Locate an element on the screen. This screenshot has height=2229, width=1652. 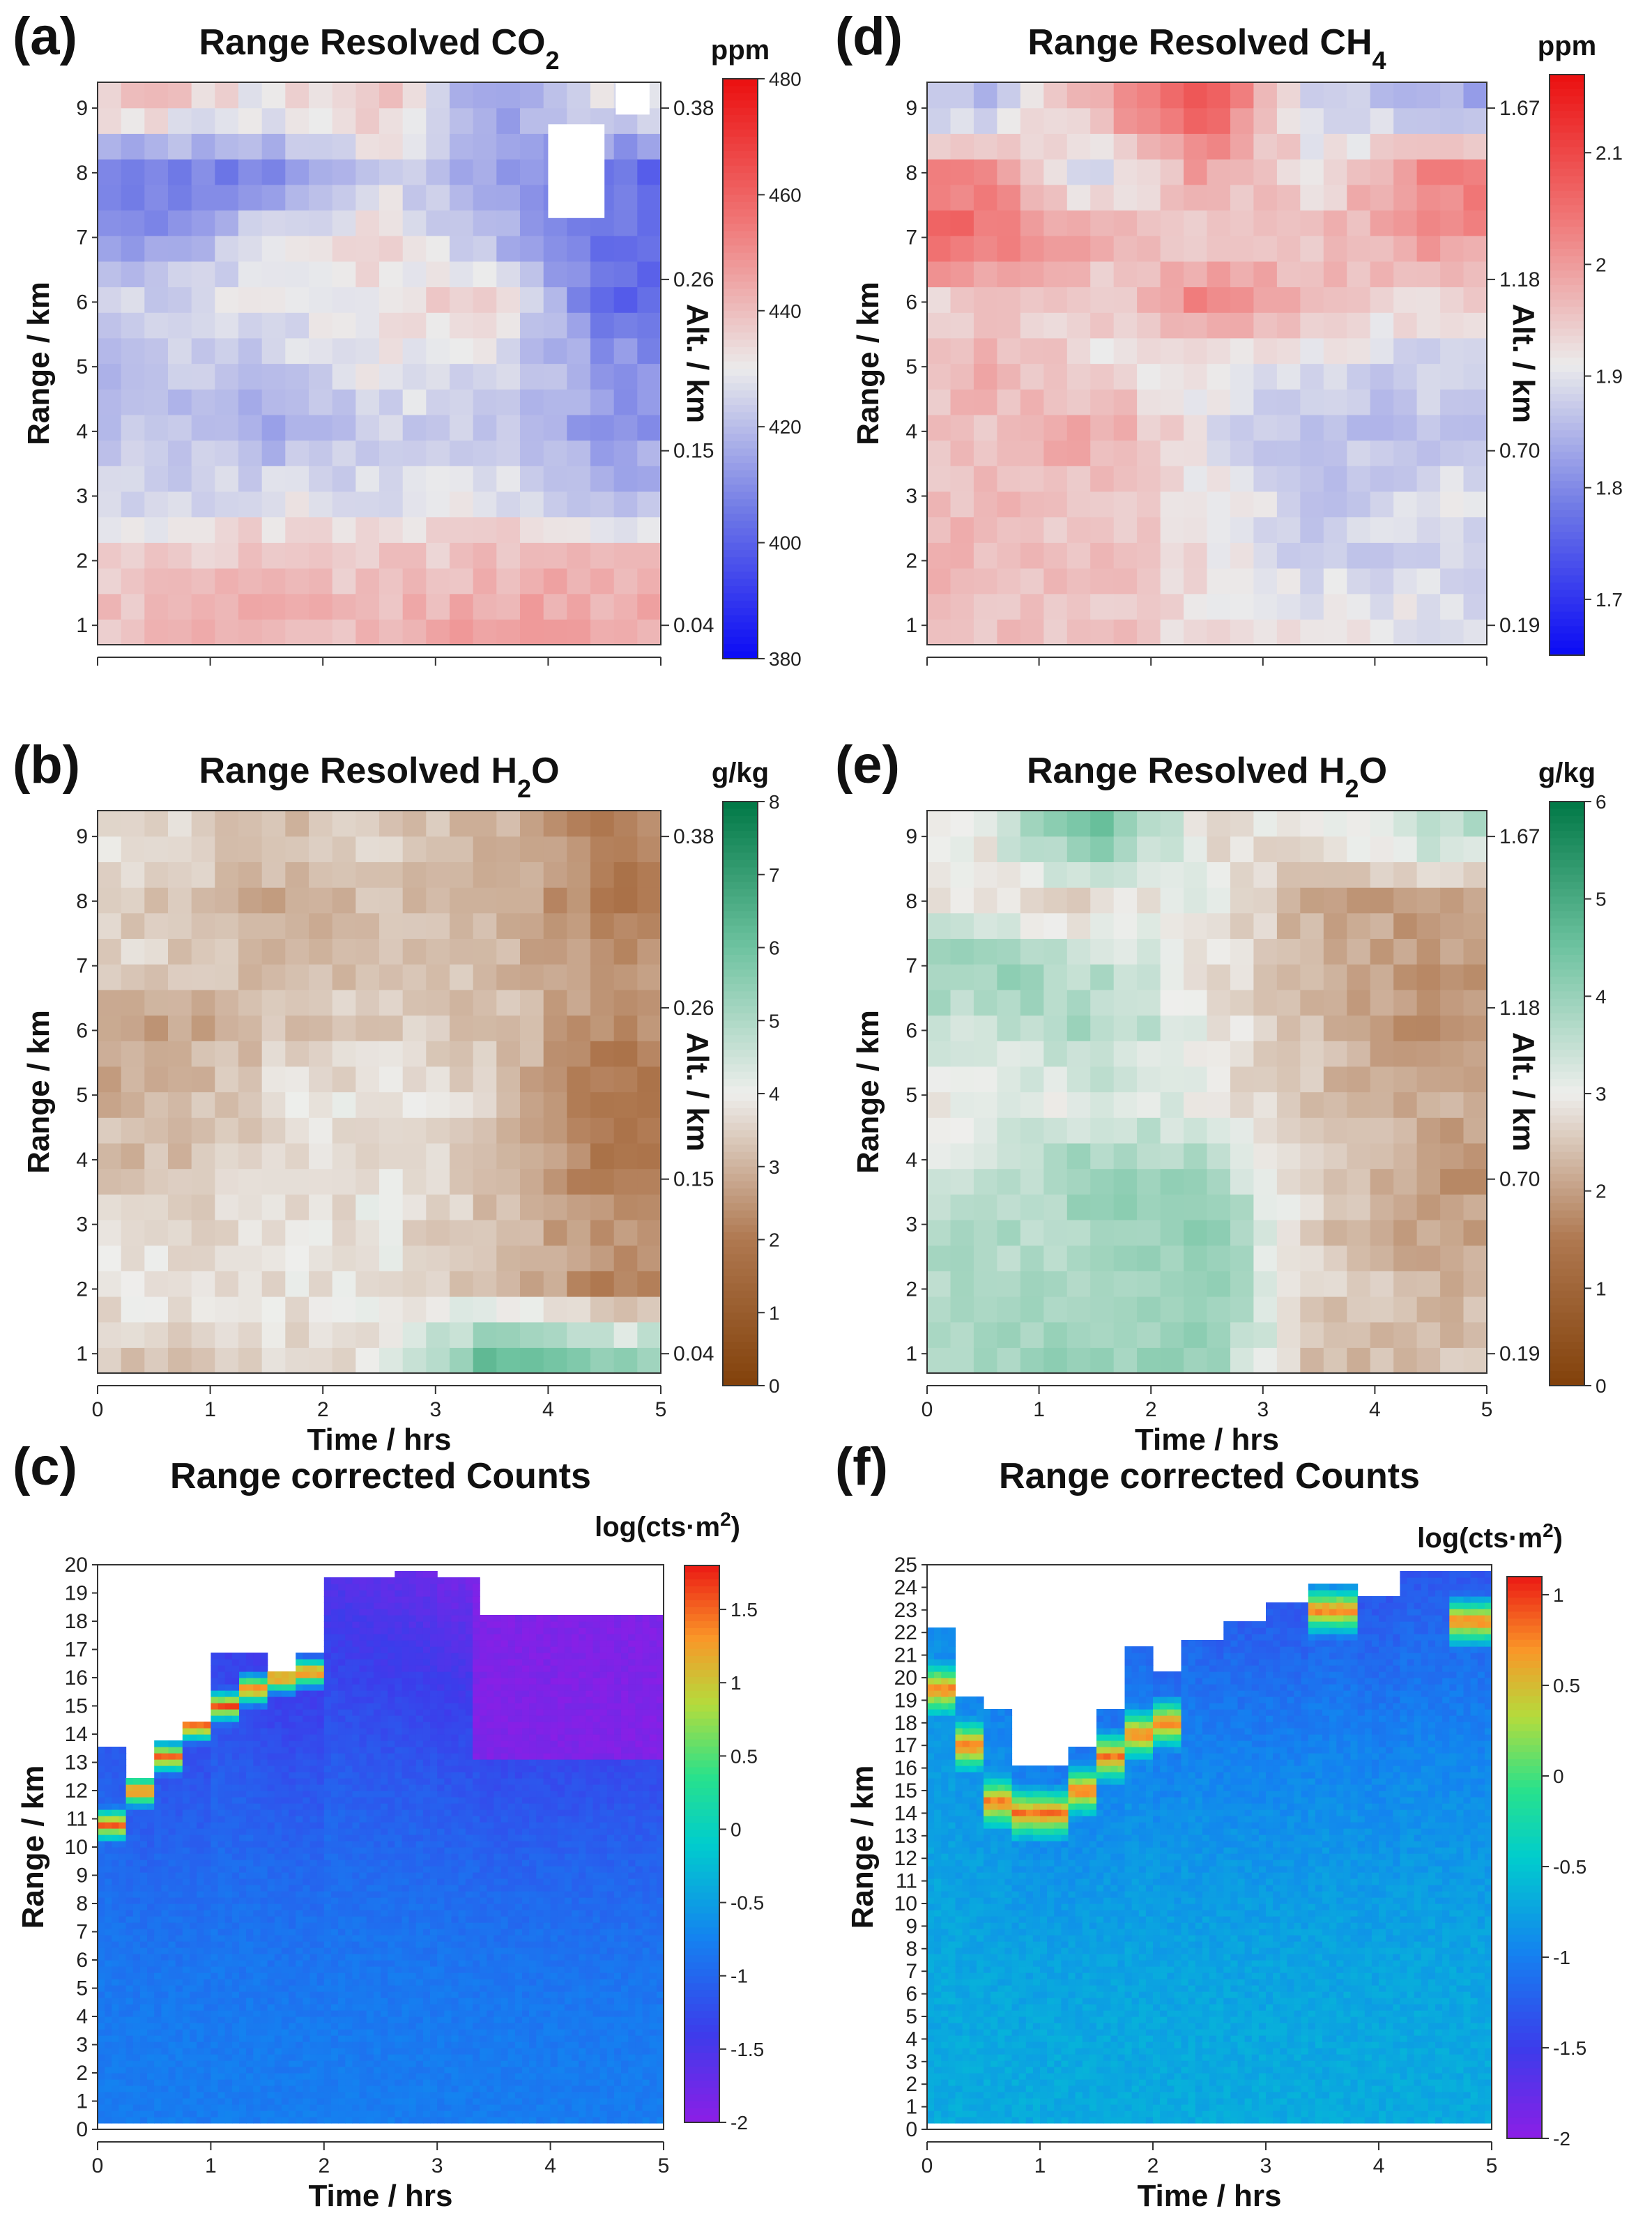
y-tick-label: 7 is located at coordinates (82, 967).